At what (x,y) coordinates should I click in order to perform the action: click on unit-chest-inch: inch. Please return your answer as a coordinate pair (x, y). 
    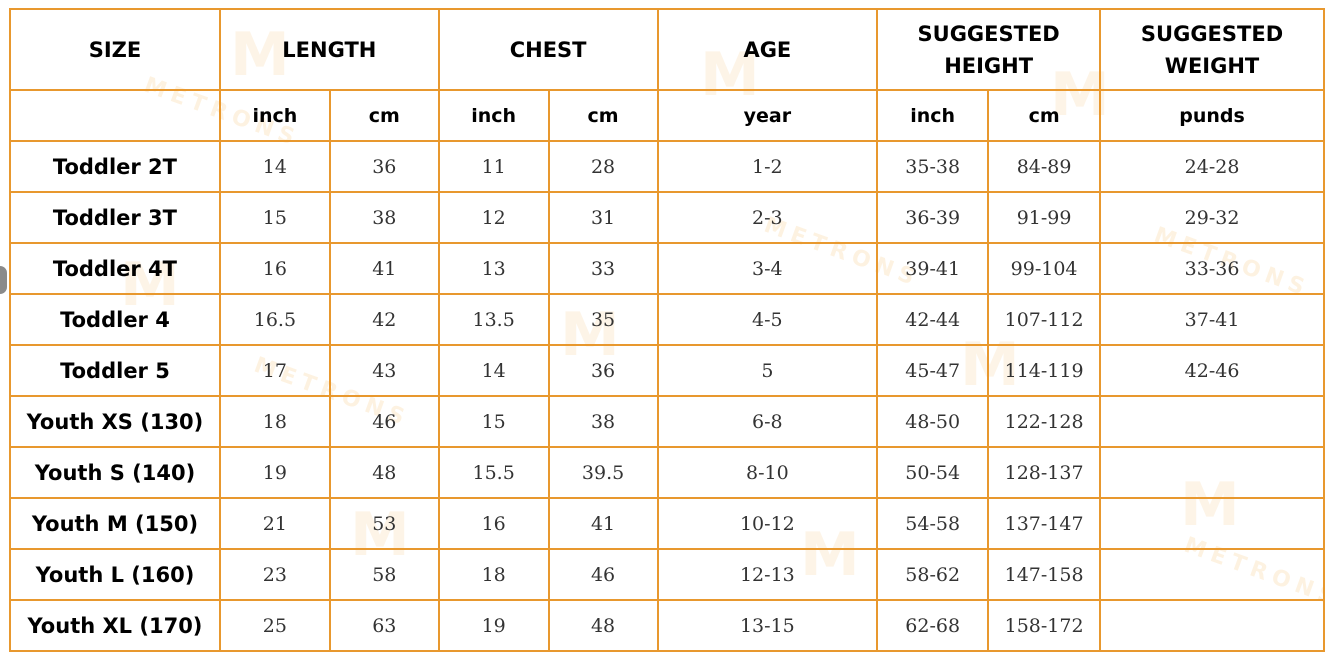
    Looking at the image, I should click on (493, 115).